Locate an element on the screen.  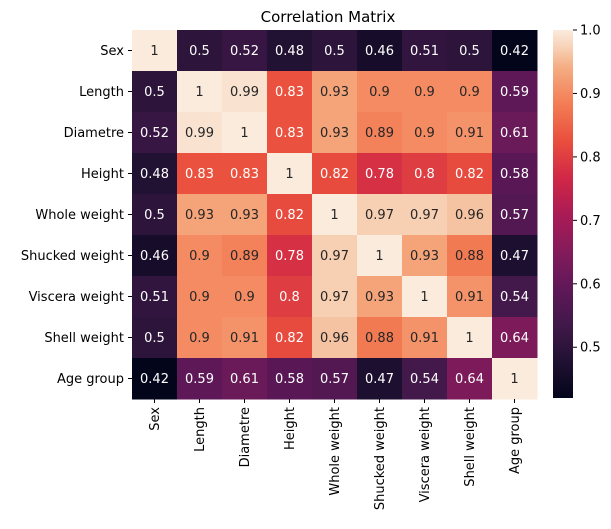
cell-value-label: 0.78 is located at coordinates (289, 256).